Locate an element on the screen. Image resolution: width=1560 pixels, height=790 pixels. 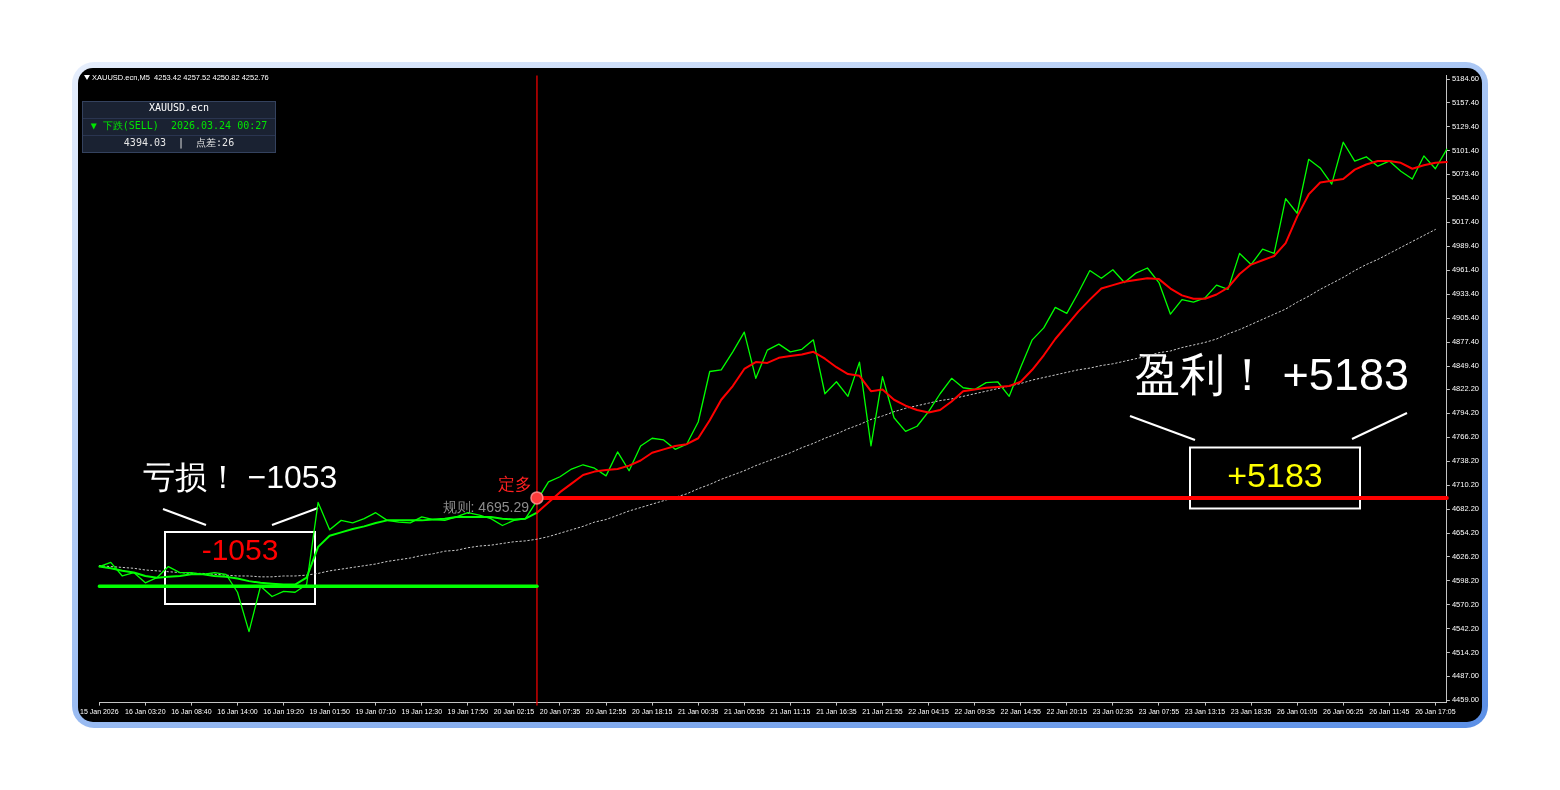
info-panel: XAUUSD.ecn ▼ 下跌(SELL) 2026.03.24 00:27 4394.03 | 点差:26 is located at coordinates (179, 127).